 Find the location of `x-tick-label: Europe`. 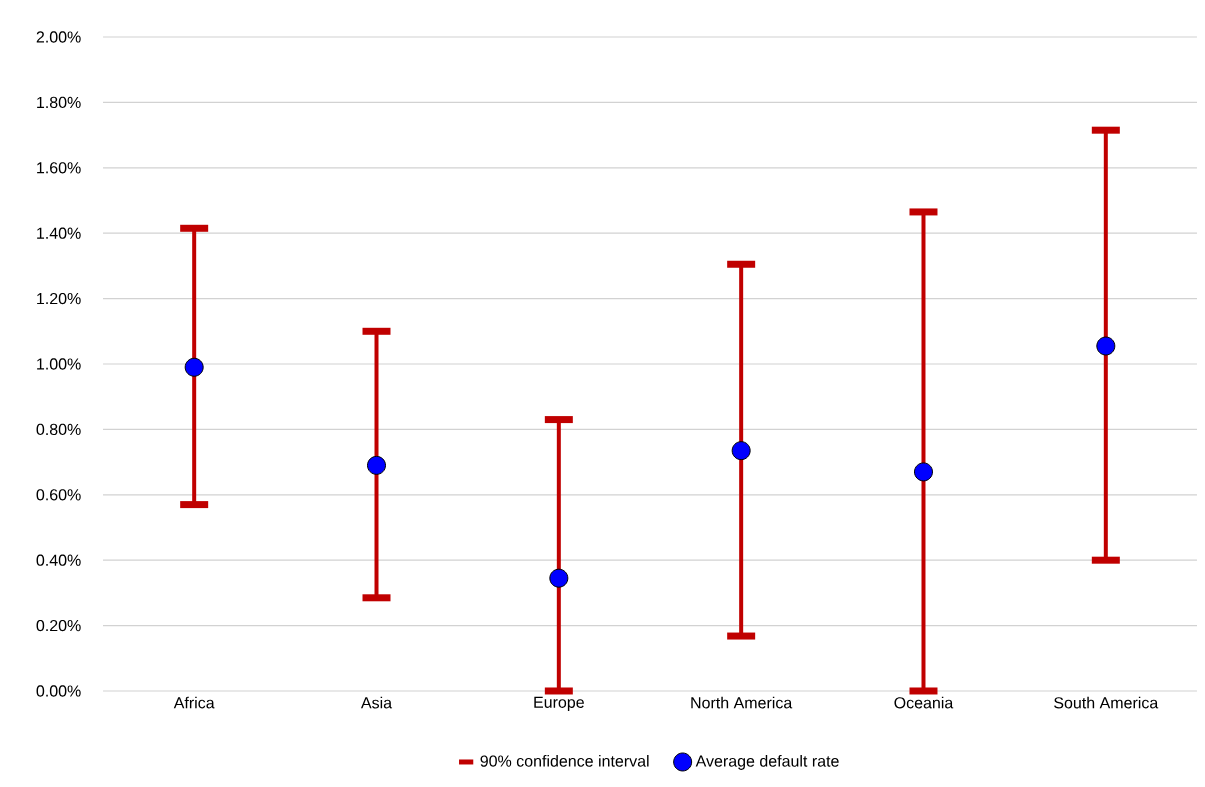

x-tick-label: Europe is located at coordinates (559, 704).